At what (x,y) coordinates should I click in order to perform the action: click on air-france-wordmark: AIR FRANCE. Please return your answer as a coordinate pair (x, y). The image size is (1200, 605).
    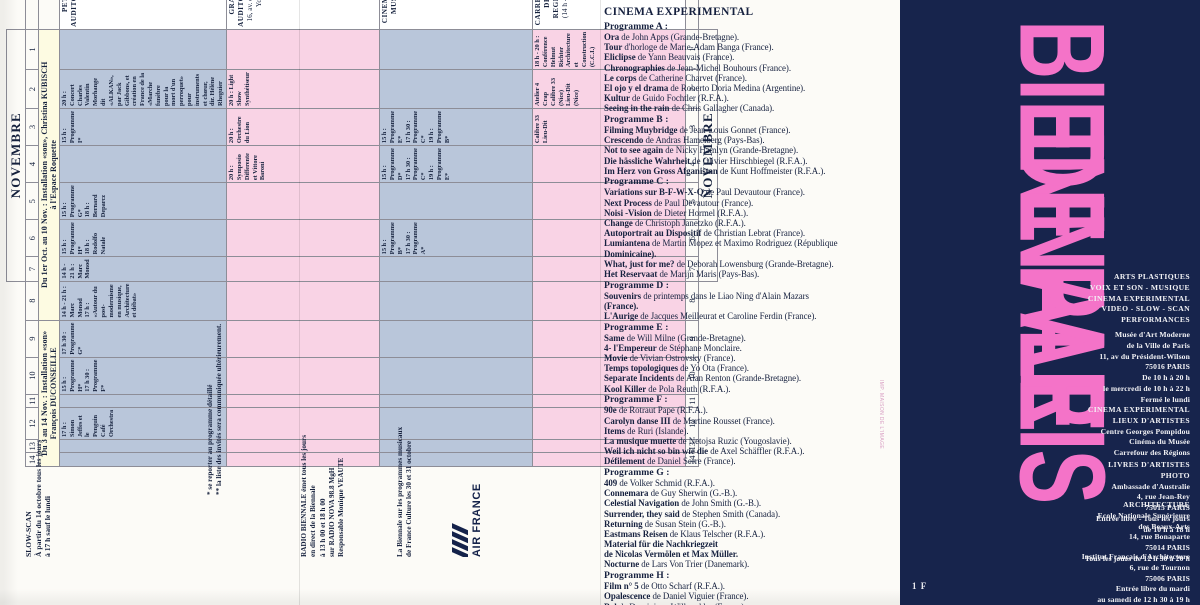
    Looking at the image, I should click on (477, 520).